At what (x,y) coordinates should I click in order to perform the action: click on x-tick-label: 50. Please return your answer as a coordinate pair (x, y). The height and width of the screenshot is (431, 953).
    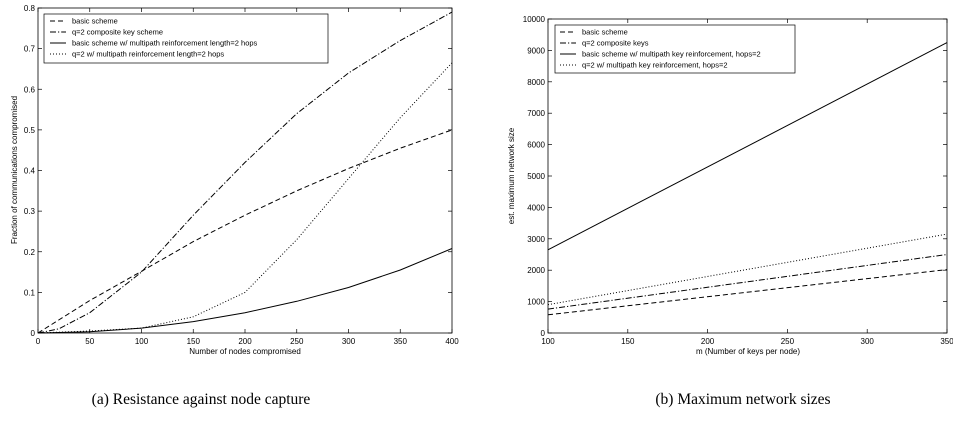
    Looking at the image, I should click on (89, 341).